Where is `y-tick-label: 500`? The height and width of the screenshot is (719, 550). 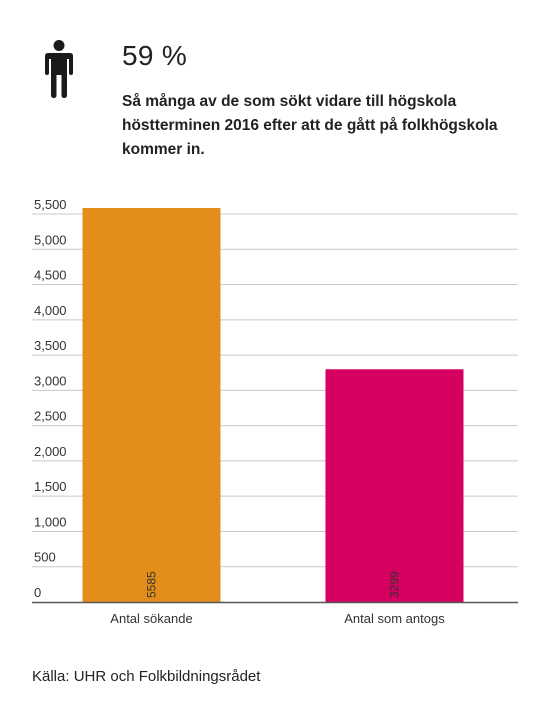
y-tick-label: 500 is located at coordinates (45, 557).